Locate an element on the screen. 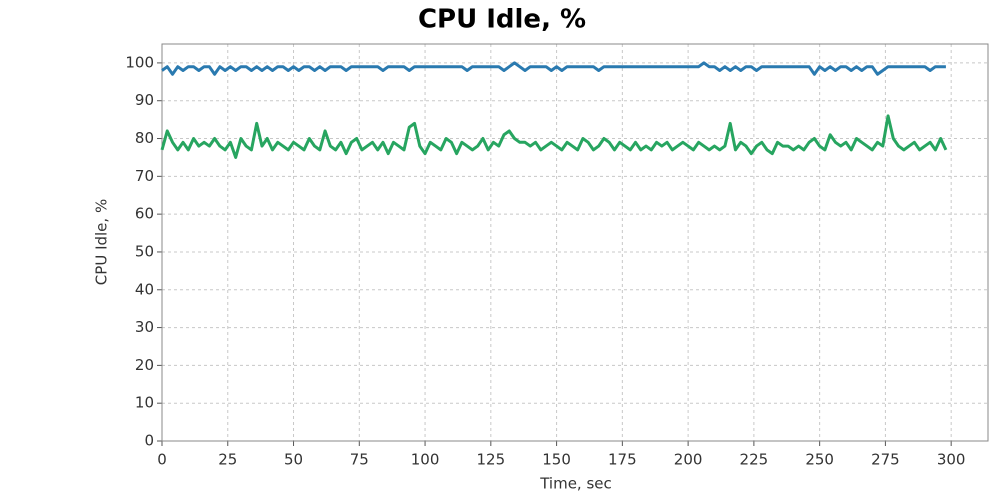 The image size is (1000, 500). x-tick-label: 150 is located at coordinates (556, 460).